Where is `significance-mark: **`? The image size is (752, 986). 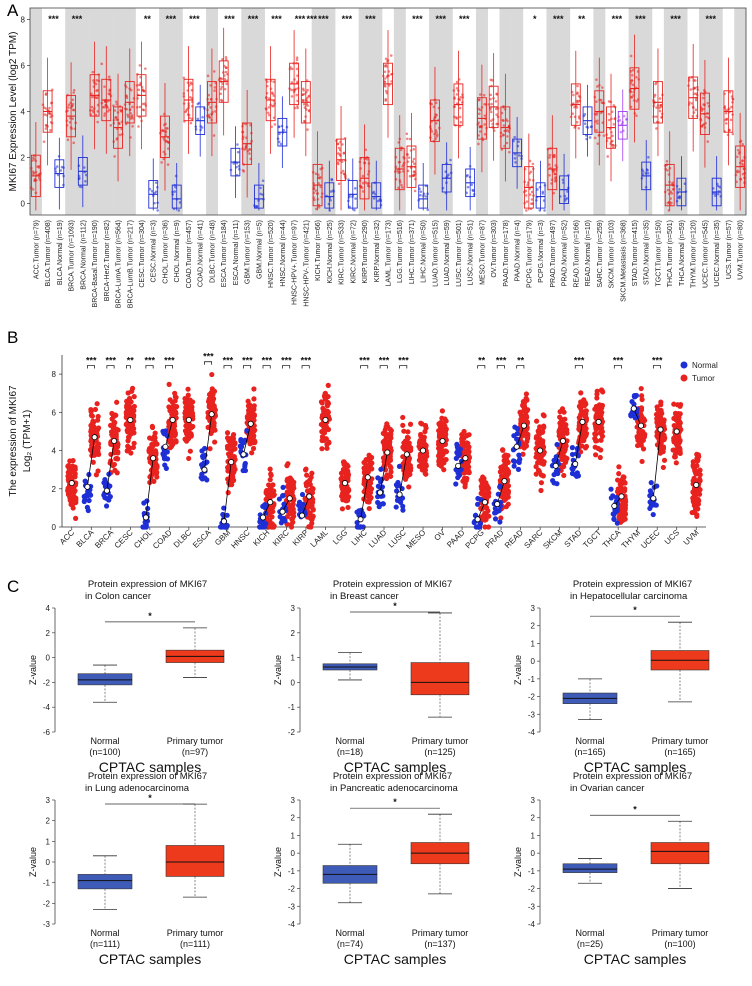
significance-mark: ** is located at coordinates (148, 19).